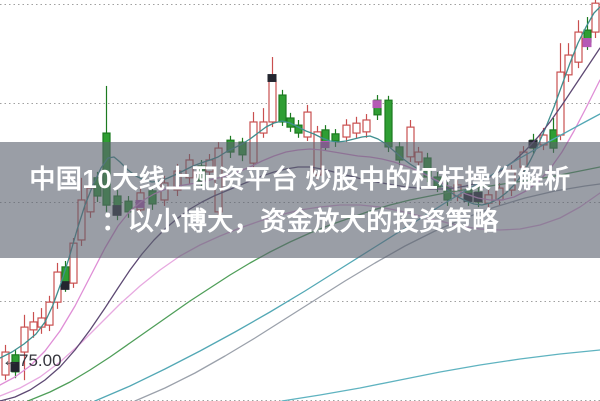  Describe the element at coordinates (440, 375) in the screenshot. I see `ma-longest-teal-line` at that location.